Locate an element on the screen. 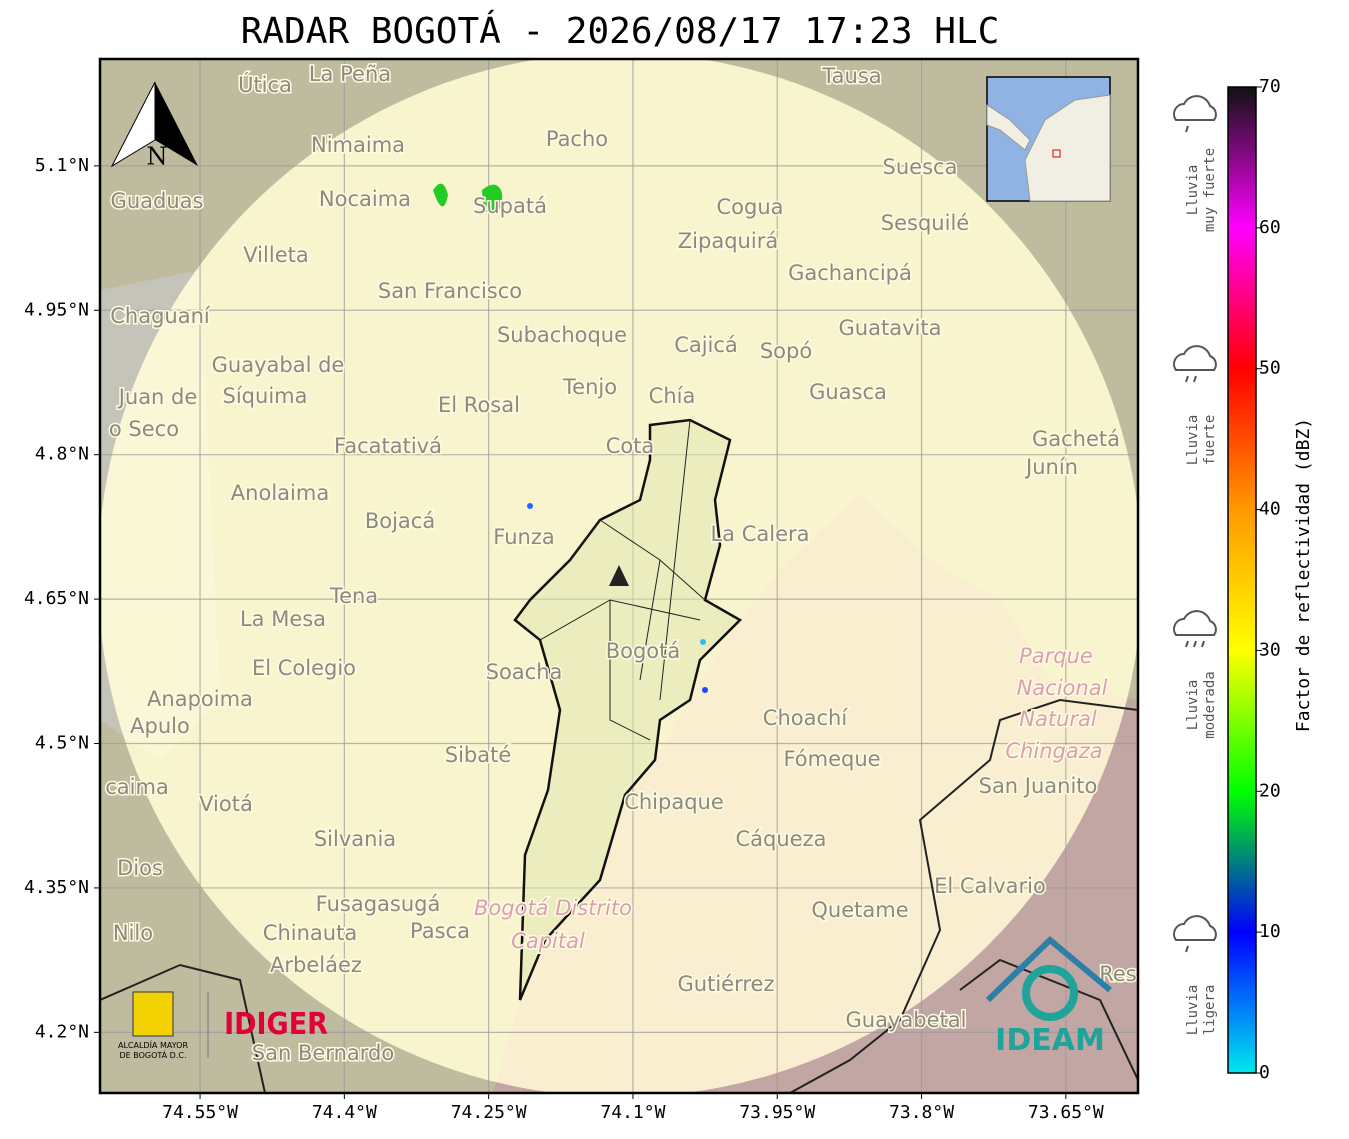 This screenshot has height=1139, width=1349. inset-box is located at coordinates (1056, 153).